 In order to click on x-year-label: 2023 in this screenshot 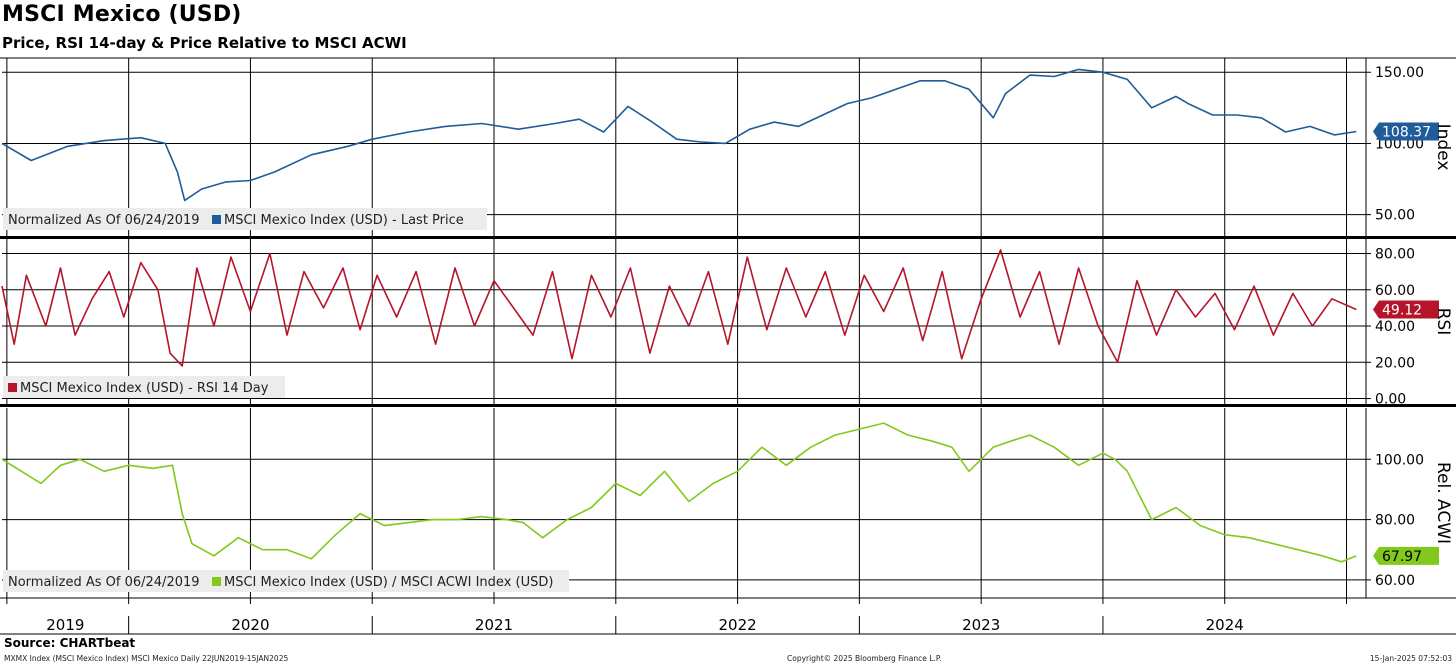, I will do `click(981, 625)`.